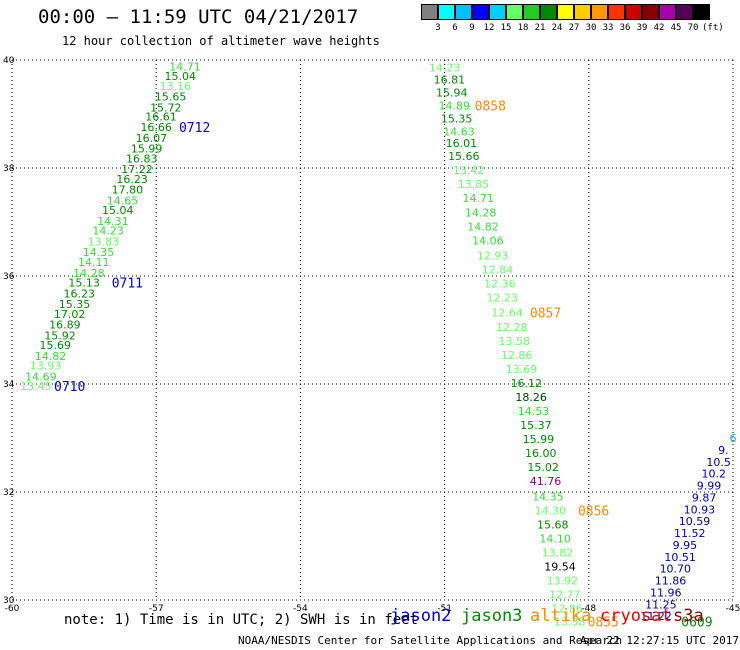 Image resolution: width=740 pixels, height=650 pixels. Describe the element at coordinates (56, 345) in the screenshot. I see `wave-height-value: 15.69` at that location.